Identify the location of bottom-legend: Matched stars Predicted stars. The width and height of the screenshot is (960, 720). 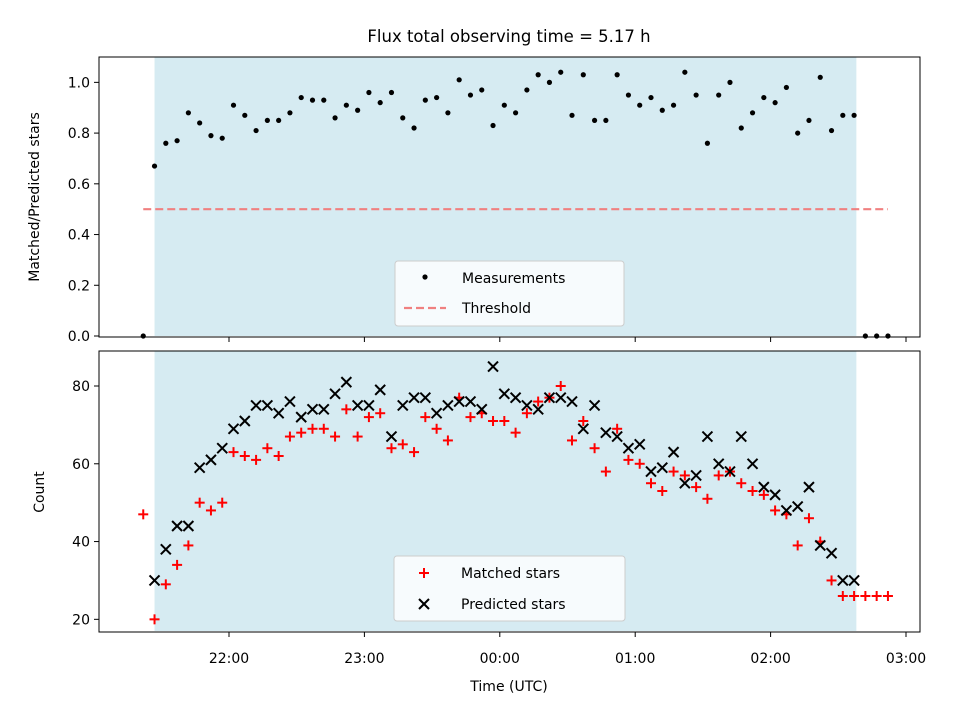
(509, 588).